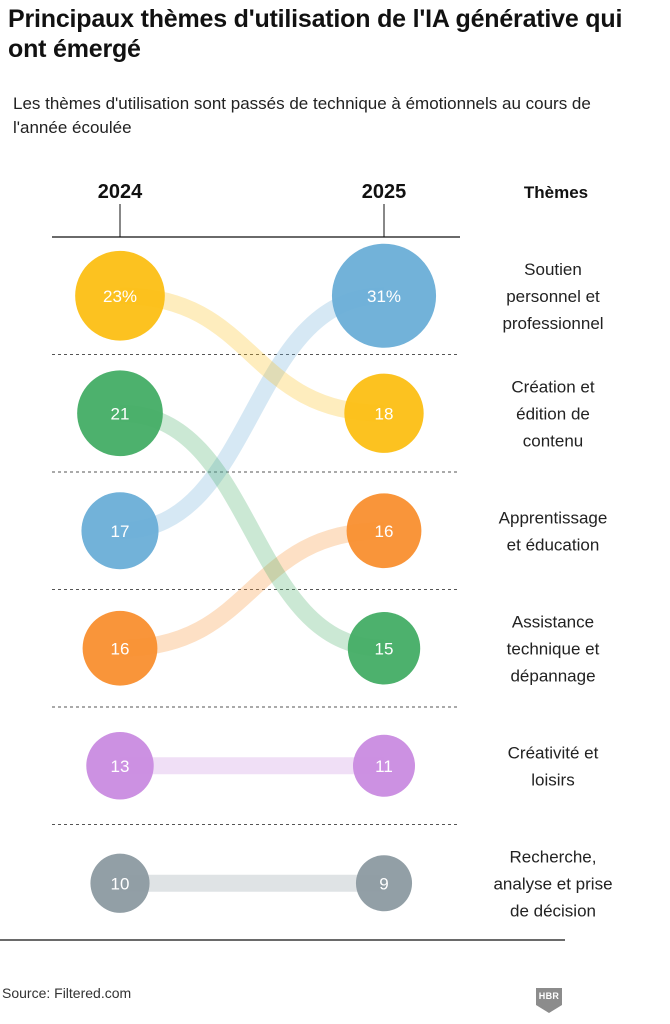 This screenshot has height=1024, width=670. I want to click on theme-label-line: professionnel, so click(552, 323).